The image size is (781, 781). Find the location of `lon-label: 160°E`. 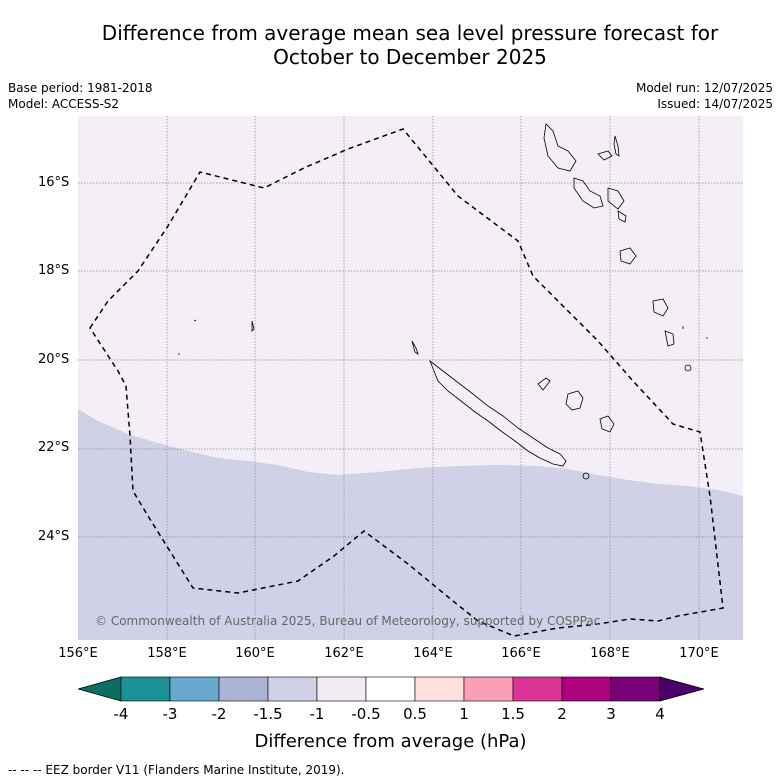

lon-label: 160°E is located at coordinates (255, 653).